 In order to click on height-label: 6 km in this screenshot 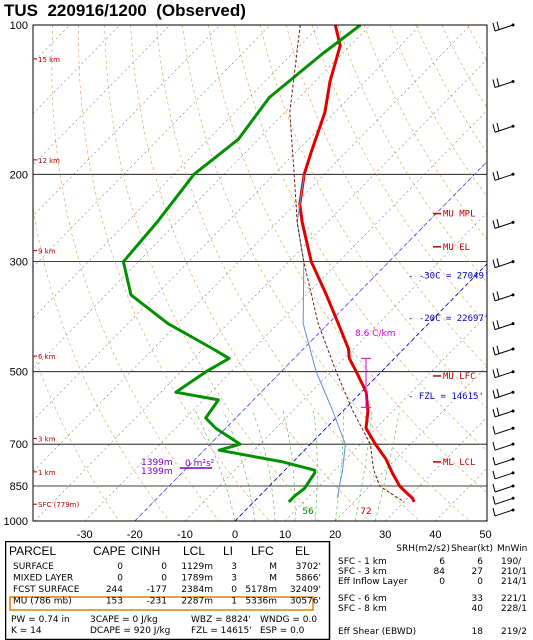, I will do `click(47, 357)`.